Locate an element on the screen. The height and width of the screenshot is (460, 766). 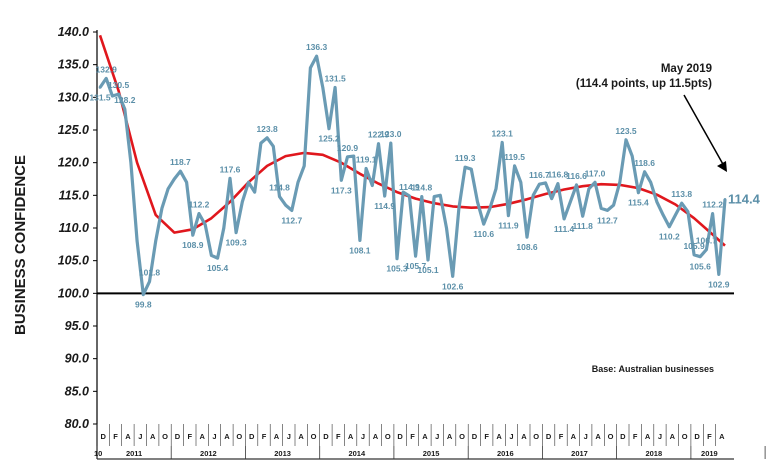
data-label: 112.7 is located at coordinates (607, 220).